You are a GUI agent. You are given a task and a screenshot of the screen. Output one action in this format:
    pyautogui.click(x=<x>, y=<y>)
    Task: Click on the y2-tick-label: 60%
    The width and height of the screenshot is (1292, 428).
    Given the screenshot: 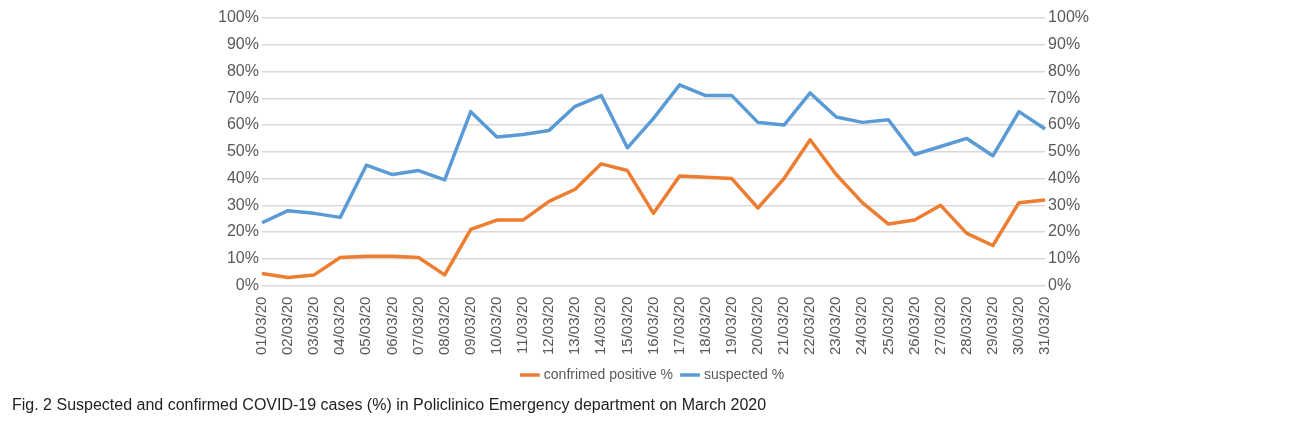 What is the action you would take?
    pyautogui.click(x=1064, y=124)
    